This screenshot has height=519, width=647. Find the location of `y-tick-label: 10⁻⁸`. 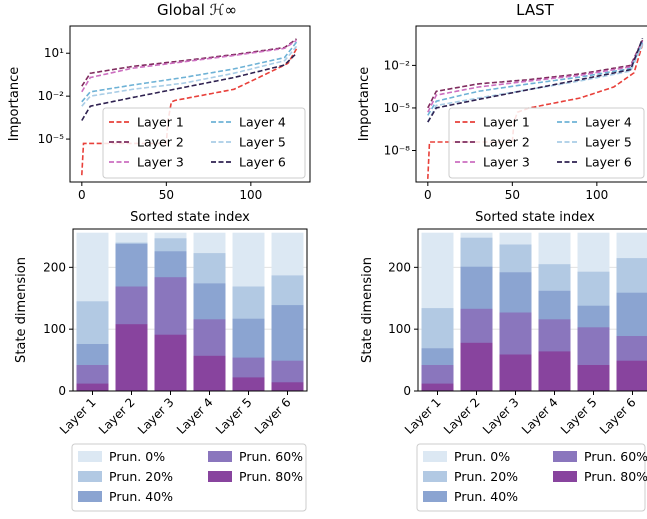

y-tick-label: 10⁻⁸ is located at coordinates (397, 150).